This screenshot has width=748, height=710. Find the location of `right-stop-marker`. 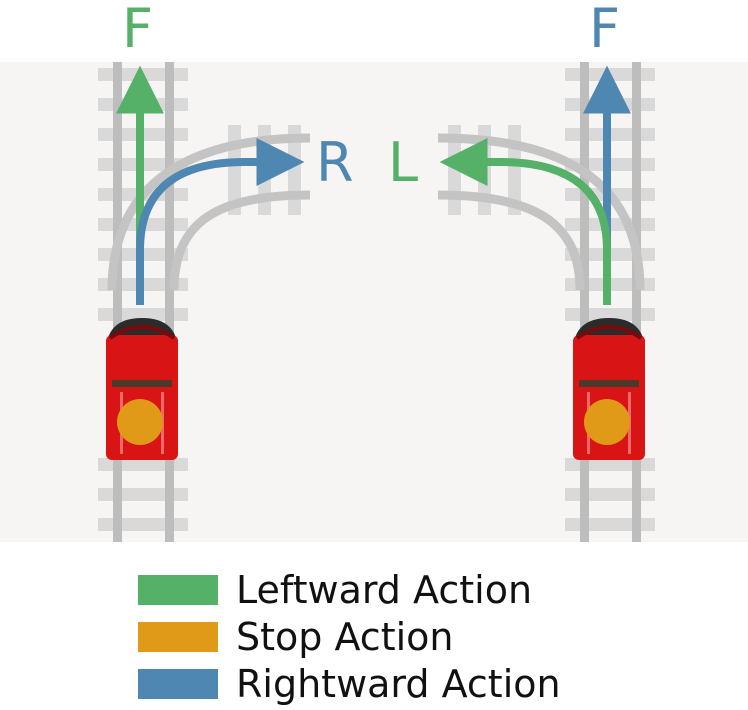

right-stop-marker is located at coordinates (607, 422).